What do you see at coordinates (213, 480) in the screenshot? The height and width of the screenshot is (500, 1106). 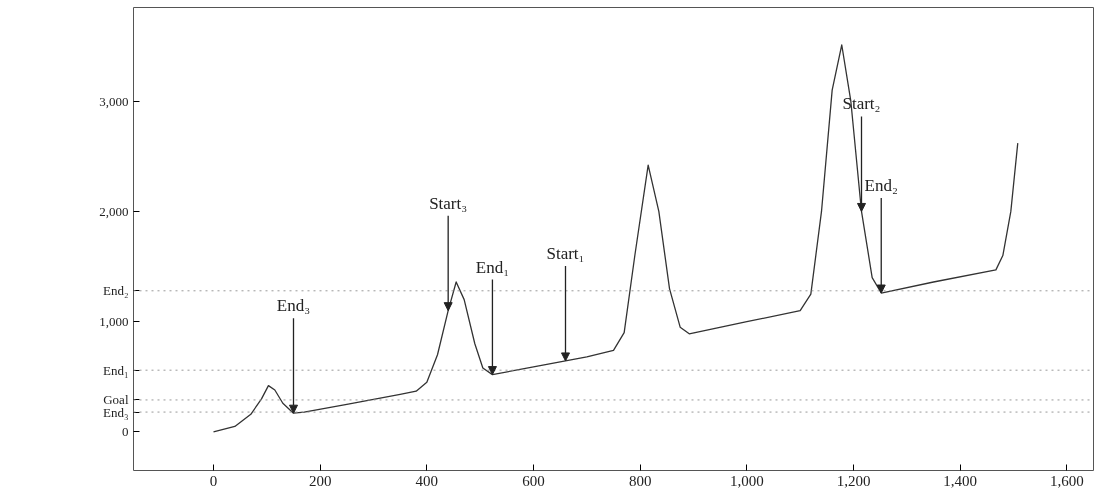 I see `x-tick-label: 0` at bounding box center [213, 480].